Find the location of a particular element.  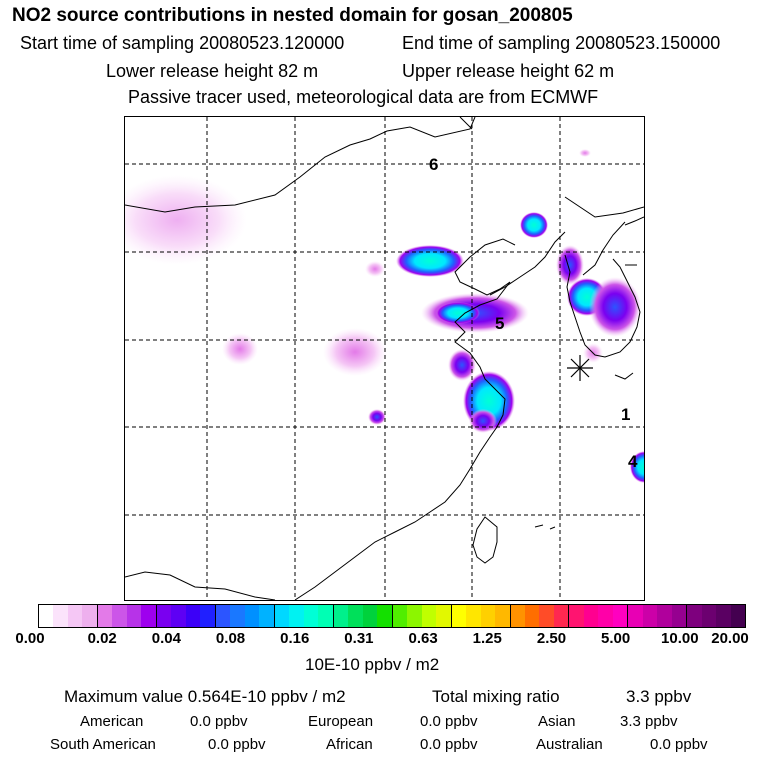

end-time-label: End time of sampling 20080523.150000 is located at coordinates (561, 43).